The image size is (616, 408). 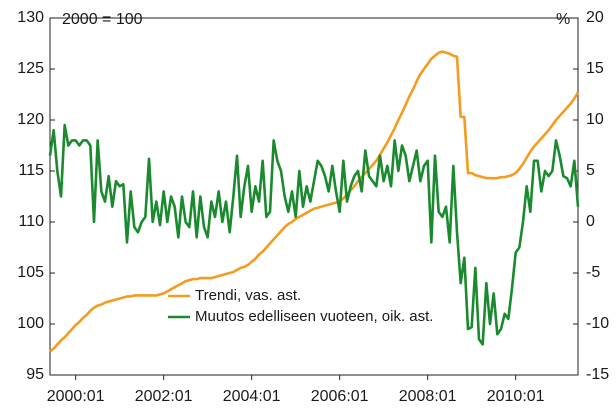 I want to click on x-tick-label: 2010:01, so click(x=516, y=396).